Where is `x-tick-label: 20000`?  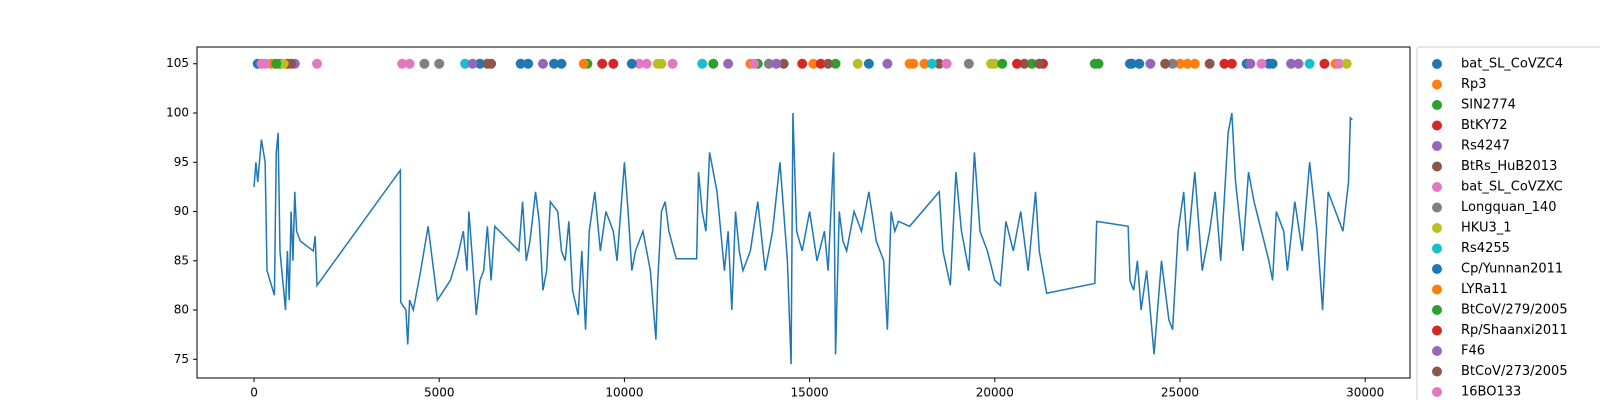
x-tick-label: 20000 is located at coordinates (995, 393).